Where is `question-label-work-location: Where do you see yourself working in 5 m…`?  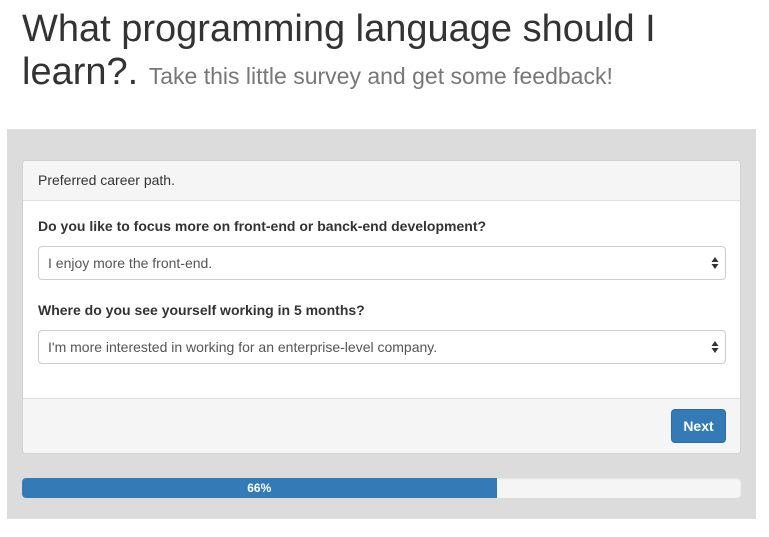 question-label-work-location: Where do you see yourself working in 5 m… is located at coordinates (201, 310).